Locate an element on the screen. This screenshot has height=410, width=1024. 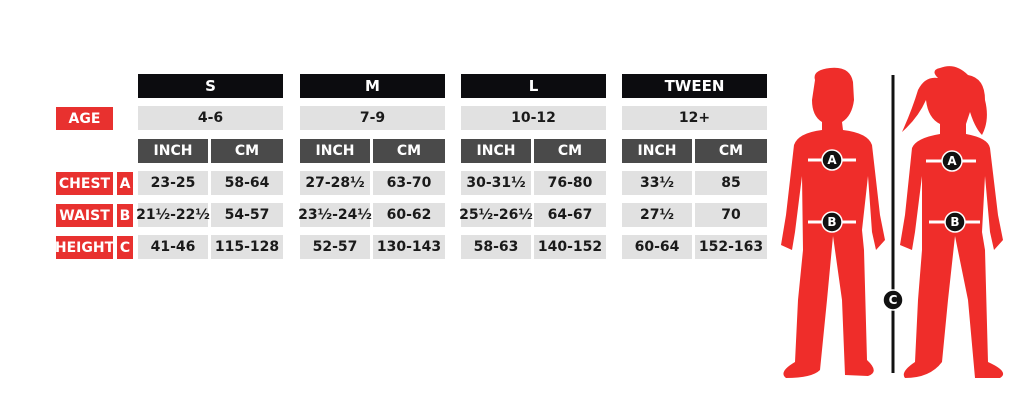
height-inch-cell: 60-64 is located at coordinates (657, 247).